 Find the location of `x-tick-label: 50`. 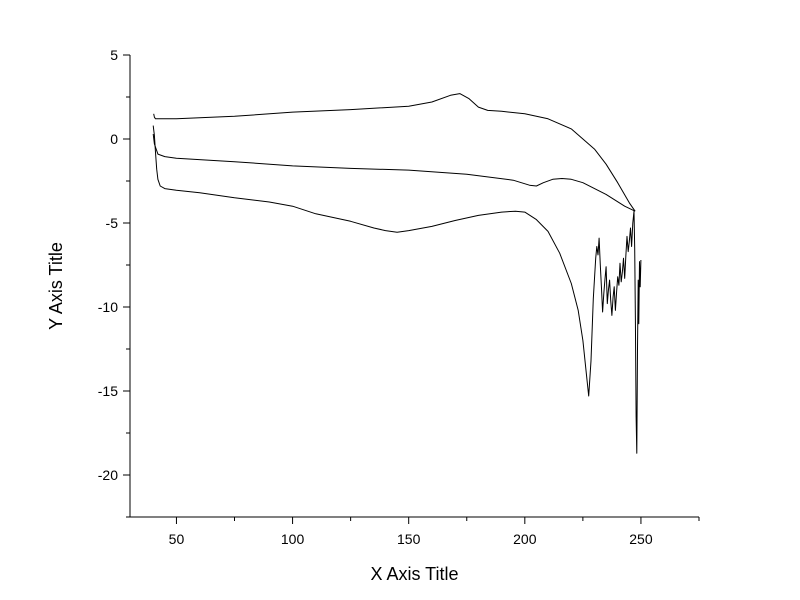

x-tick-label: 50 is located at coordinates (177, 539).